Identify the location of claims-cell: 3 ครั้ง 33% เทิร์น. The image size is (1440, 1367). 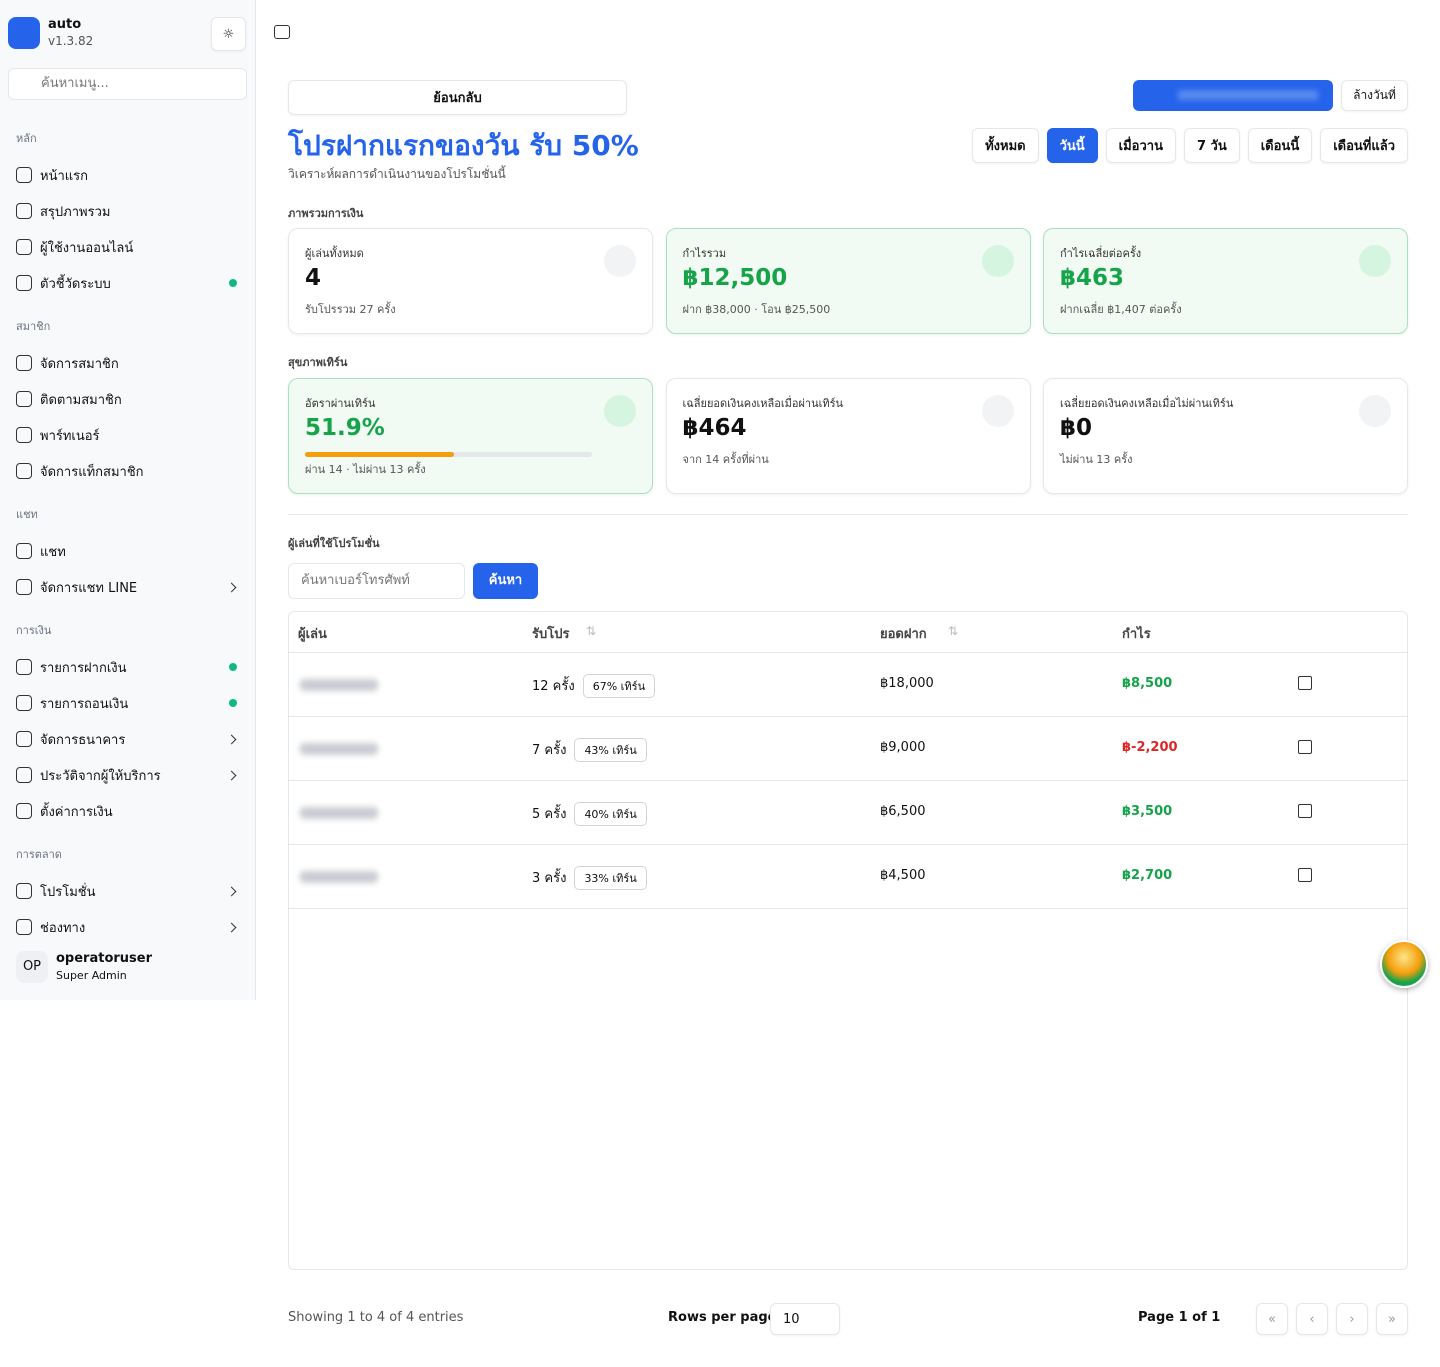
(589, 878).